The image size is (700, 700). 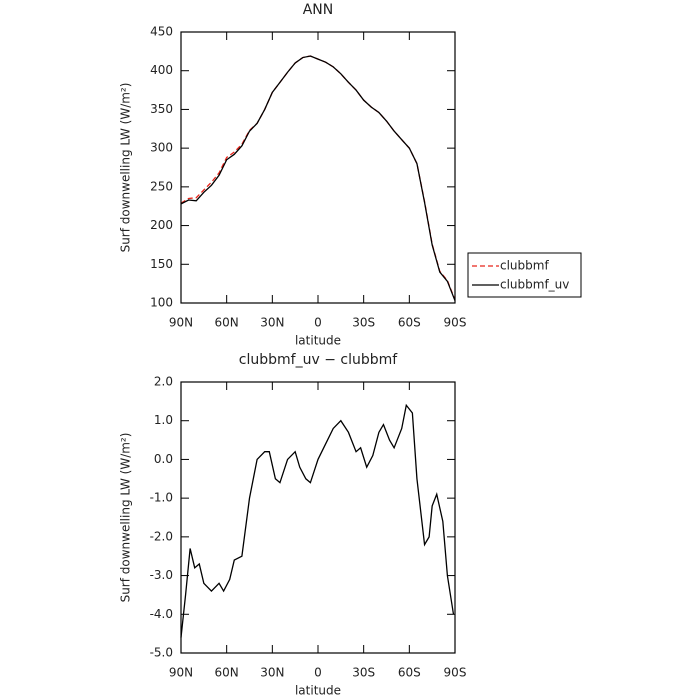 What do you see at coordinates (318, 360) in the screenshot?
I see `chart-title: clubbmf_uv − clubbmf` at bounding box center [318, 360].